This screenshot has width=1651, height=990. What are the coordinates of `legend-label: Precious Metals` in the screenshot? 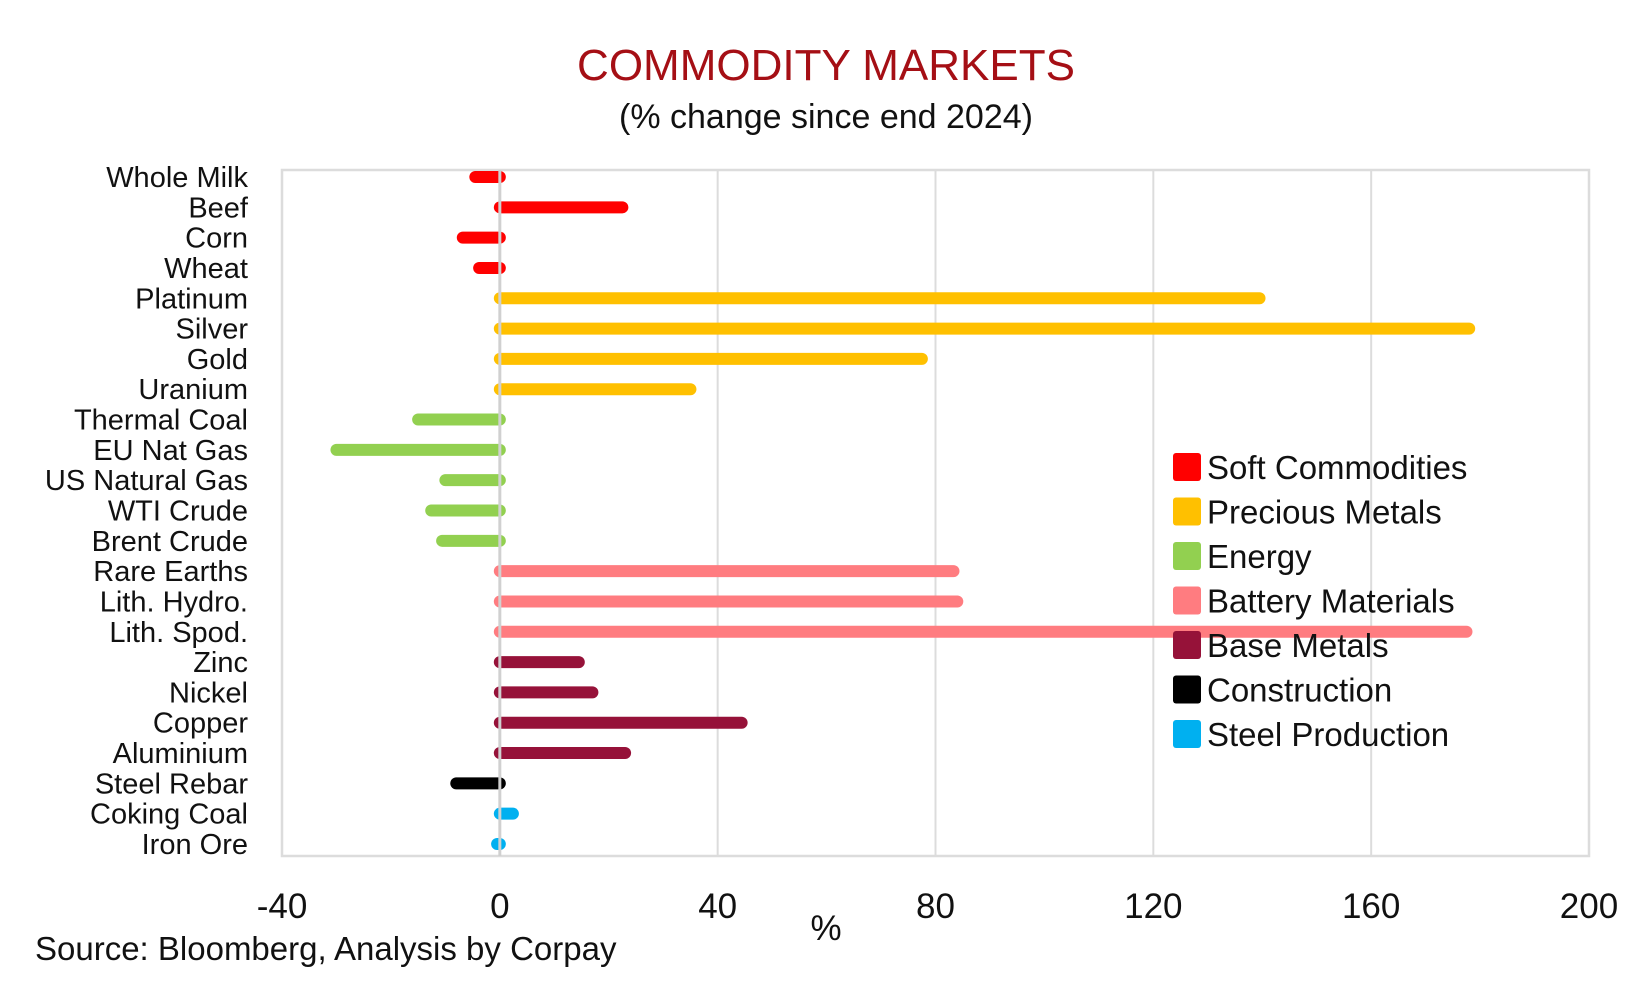 It's located at (1324, 512).